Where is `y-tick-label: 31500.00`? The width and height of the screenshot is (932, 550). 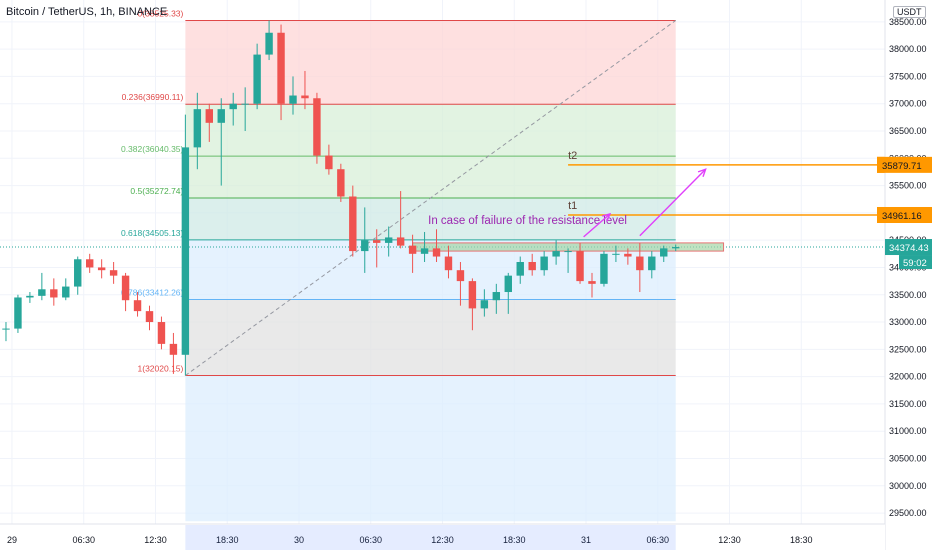 y-tick-label: 31500.00 is located at coordinates (908, 404).